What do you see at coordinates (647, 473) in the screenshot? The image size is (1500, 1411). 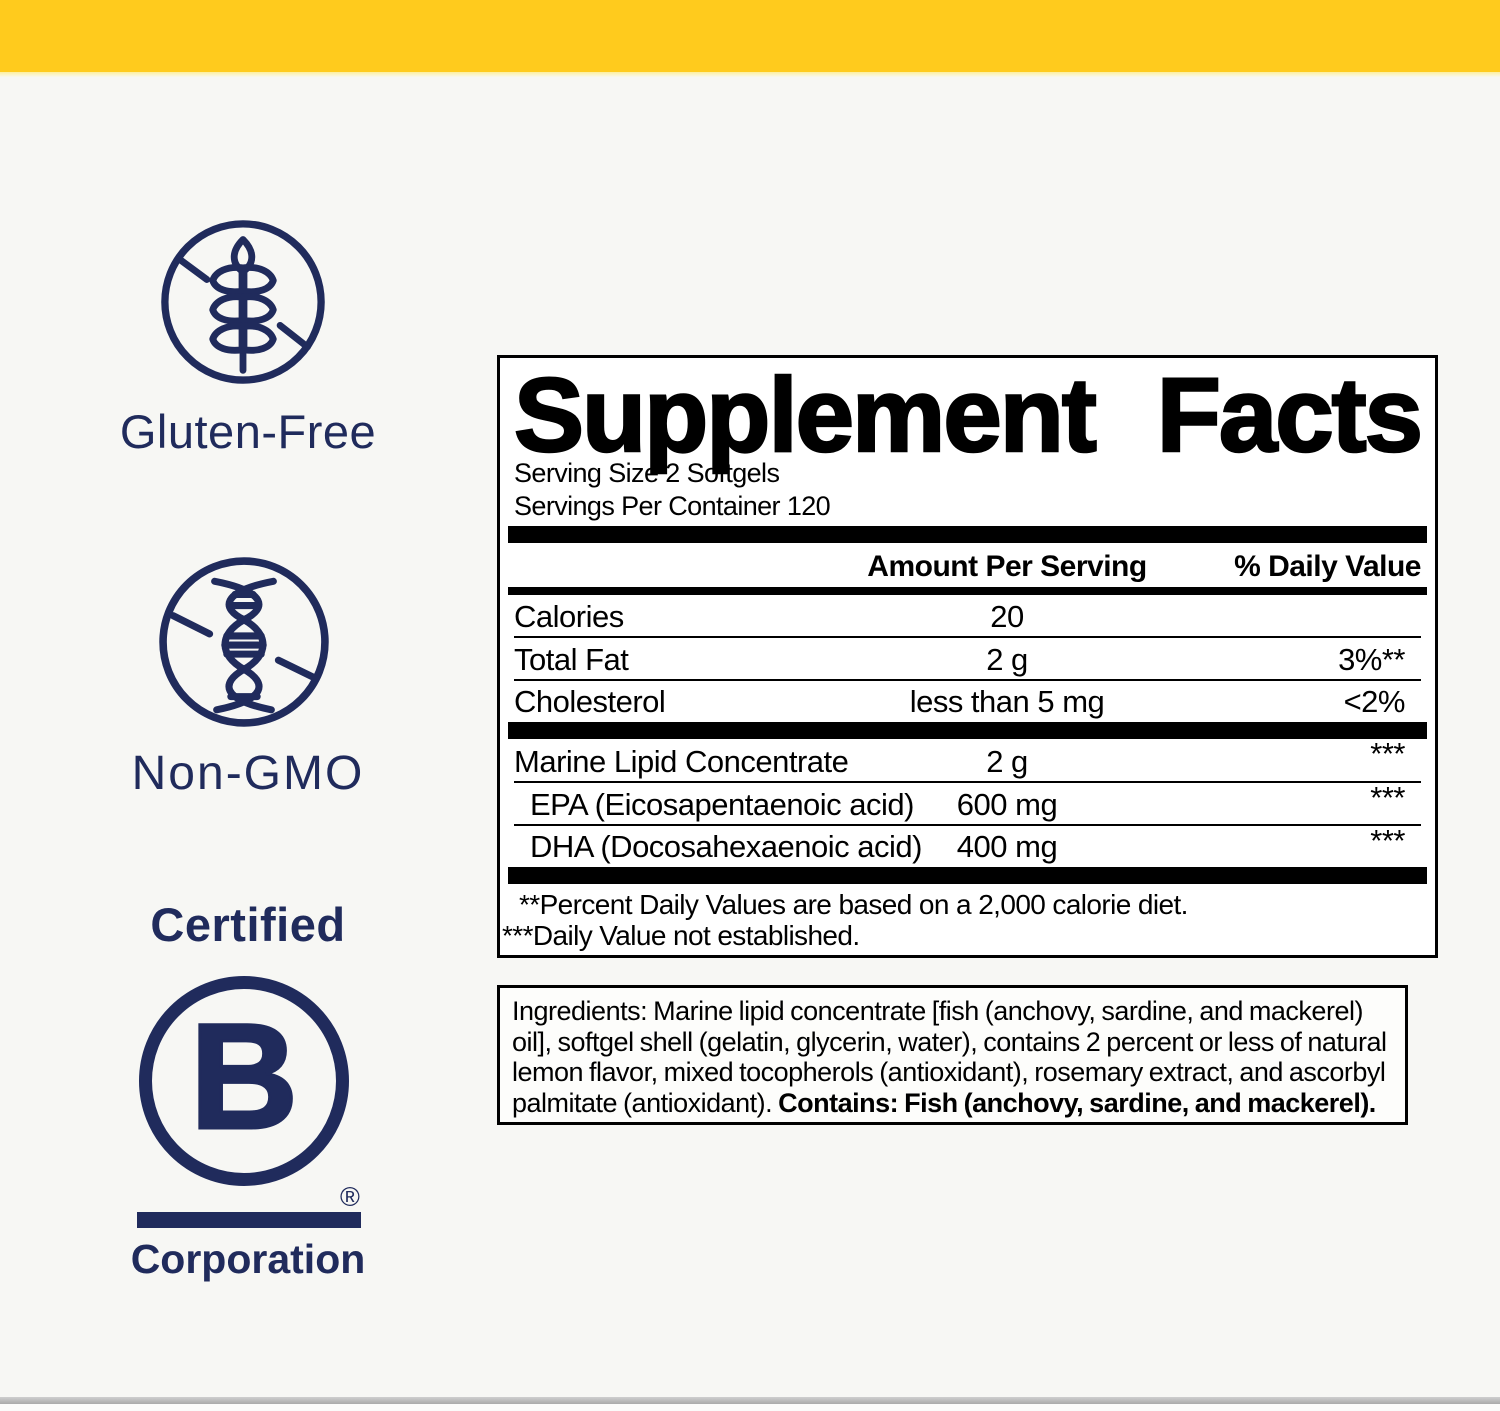 I see `serving-size-text: Serving Size 2 Softgels` at bounding box center [647, 473].